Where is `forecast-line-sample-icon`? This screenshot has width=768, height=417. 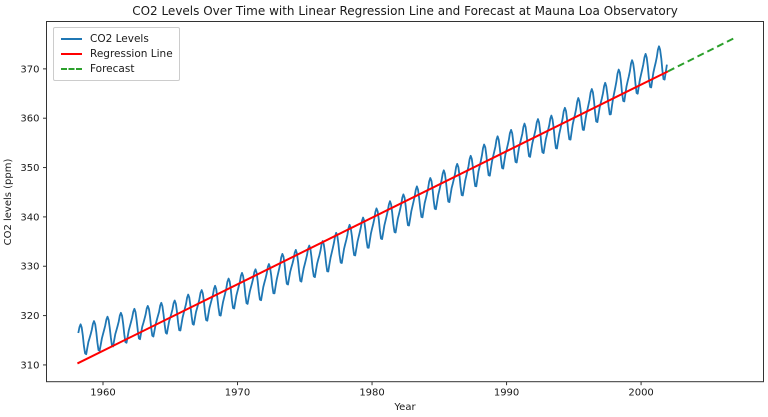 forecast-line-sample-icon is located at coordinates (71, 69).